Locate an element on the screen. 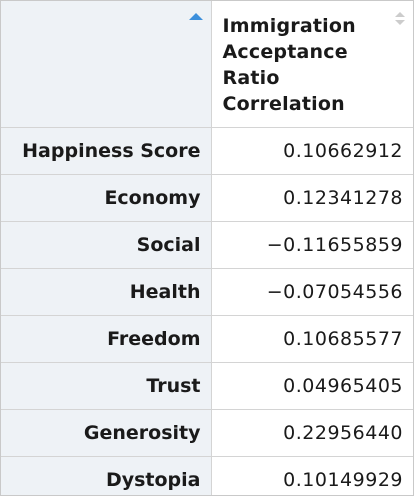  row-name: Generosity is located at coordinates (106, 432).